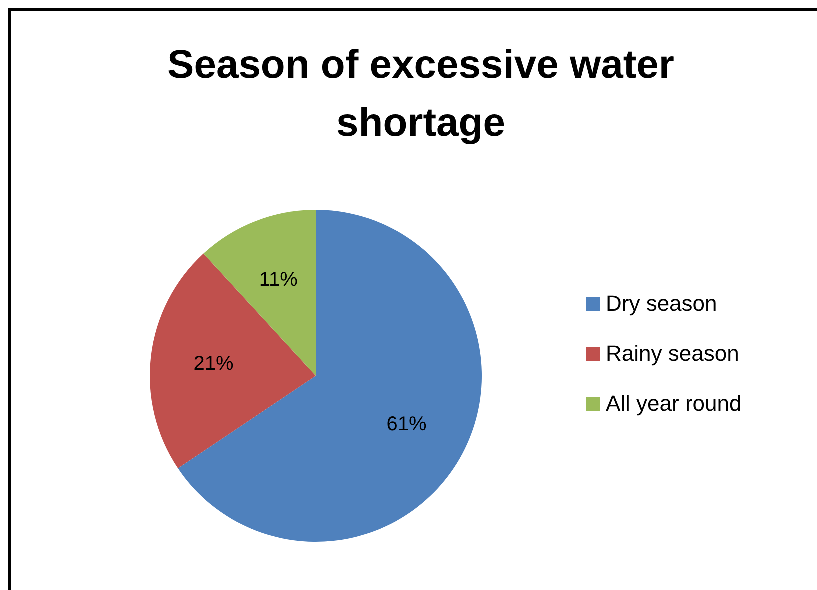 This screenshot has width=817, height=590. Describe the element at coordinates (673, 354) in the screenshot. I see `legend-label: Rainy season` at that location.